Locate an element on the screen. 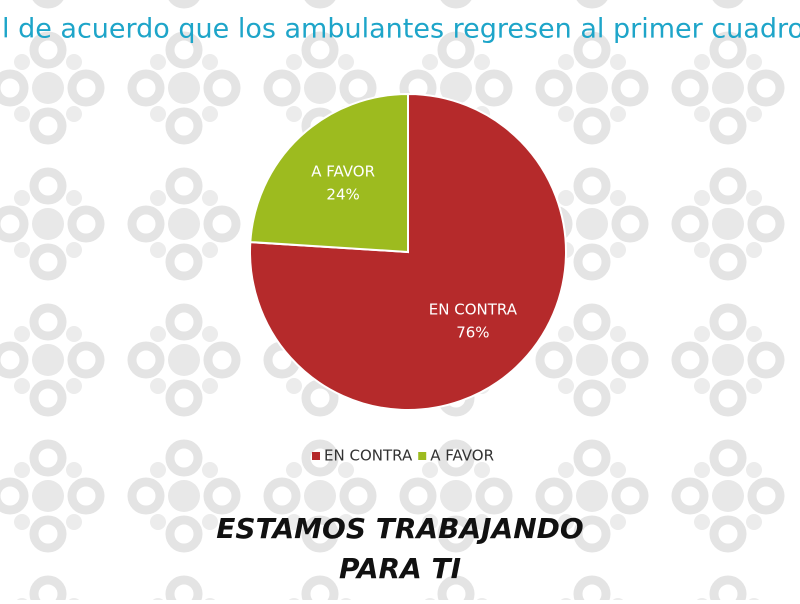 Image resolution: width=800 pixels, height=604 pixels. slice-value-label: 24% is located at coordinates (342, 194).